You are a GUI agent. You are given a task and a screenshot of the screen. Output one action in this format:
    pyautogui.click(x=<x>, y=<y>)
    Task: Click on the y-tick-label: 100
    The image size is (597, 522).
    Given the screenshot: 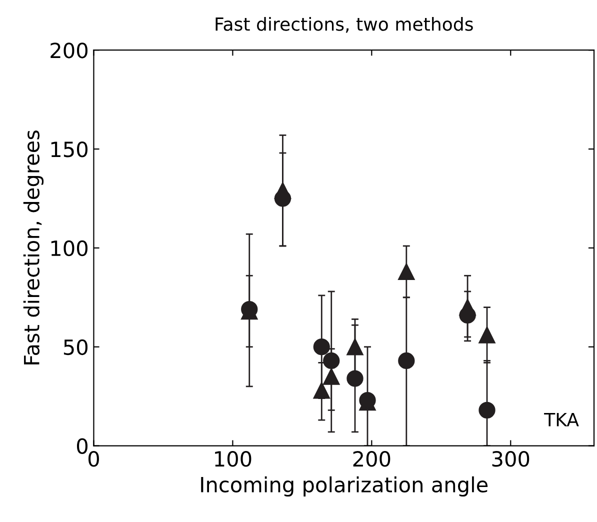 What is the action you would take?
    pyautogui.click(x=69, y=248)
    